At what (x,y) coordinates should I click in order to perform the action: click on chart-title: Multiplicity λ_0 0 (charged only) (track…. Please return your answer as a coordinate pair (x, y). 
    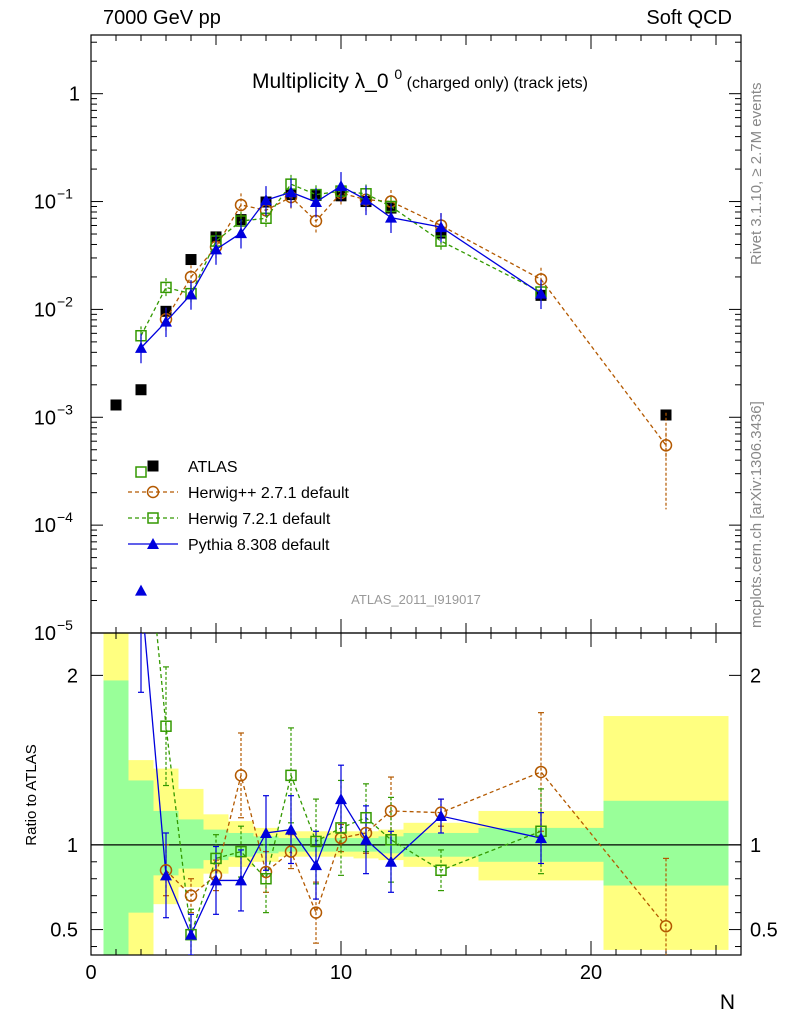
    Looking at the image, I should click on (420, 79).